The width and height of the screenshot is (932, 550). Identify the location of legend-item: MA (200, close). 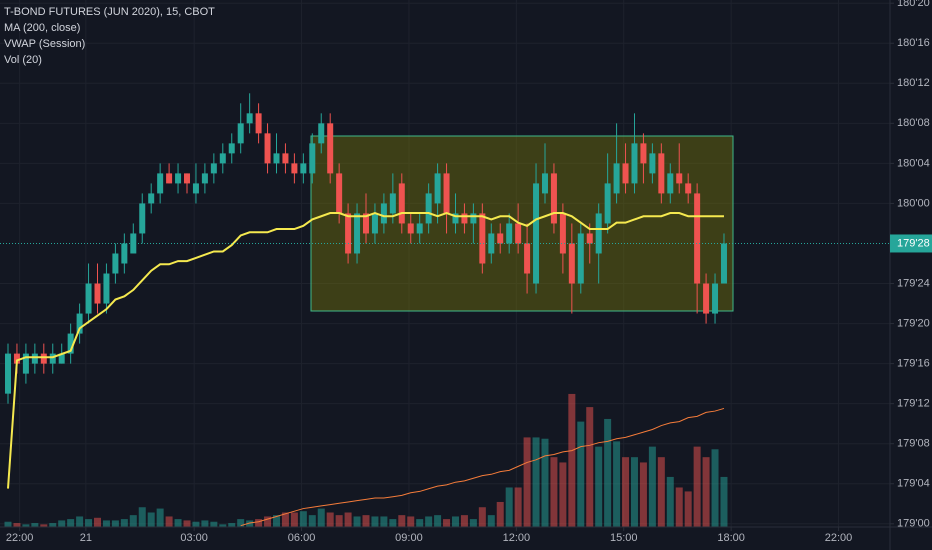
(42, 28).